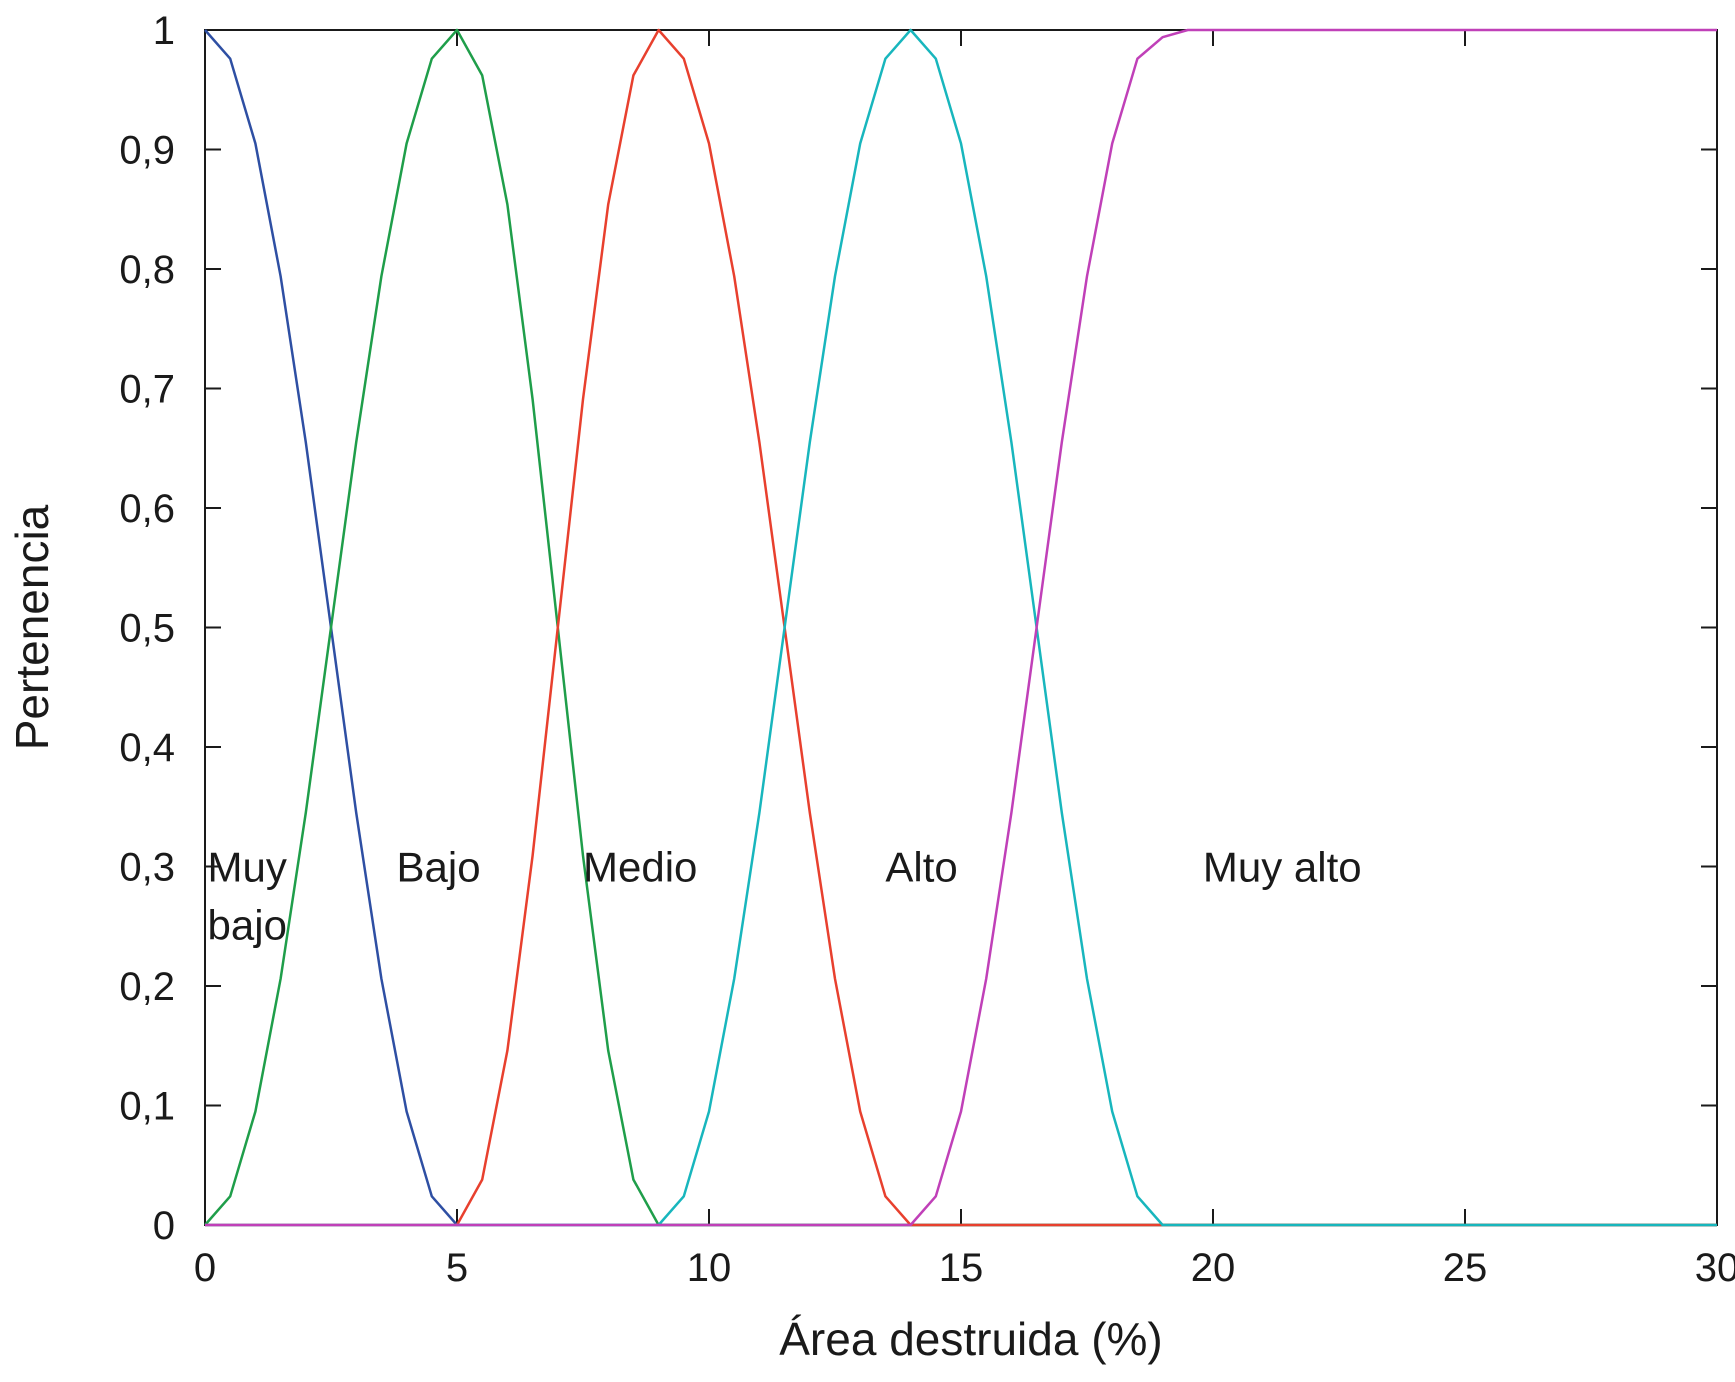 The height and width of the screenshot is (1382, 1735). I want to click on y-tick-label: 0,3, so click(147, 868).